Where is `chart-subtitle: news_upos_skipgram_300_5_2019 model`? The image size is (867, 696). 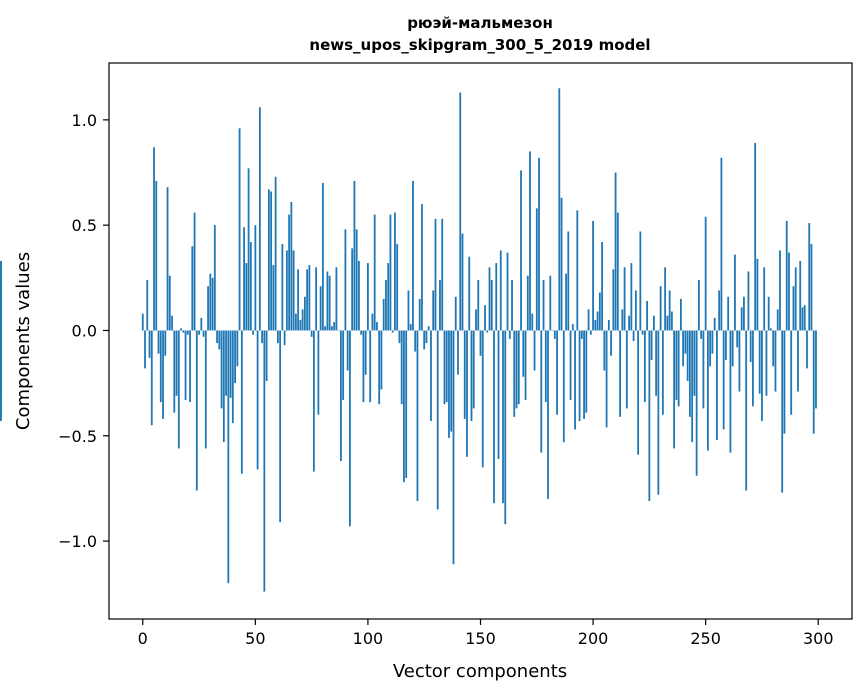 chart-subtitle: news_upos_skipgram_300_5_2019 model is located at coordinates (479, 45).